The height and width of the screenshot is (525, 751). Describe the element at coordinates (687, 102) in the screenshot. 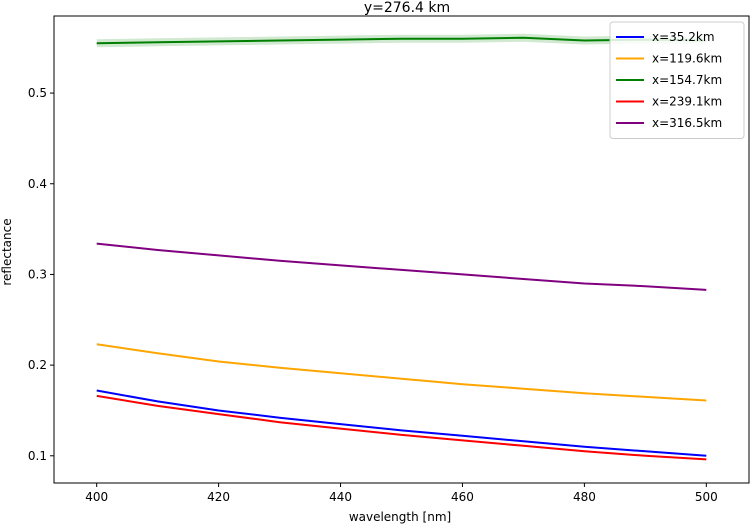

I see `legend-label: x=239.1km` at that location.